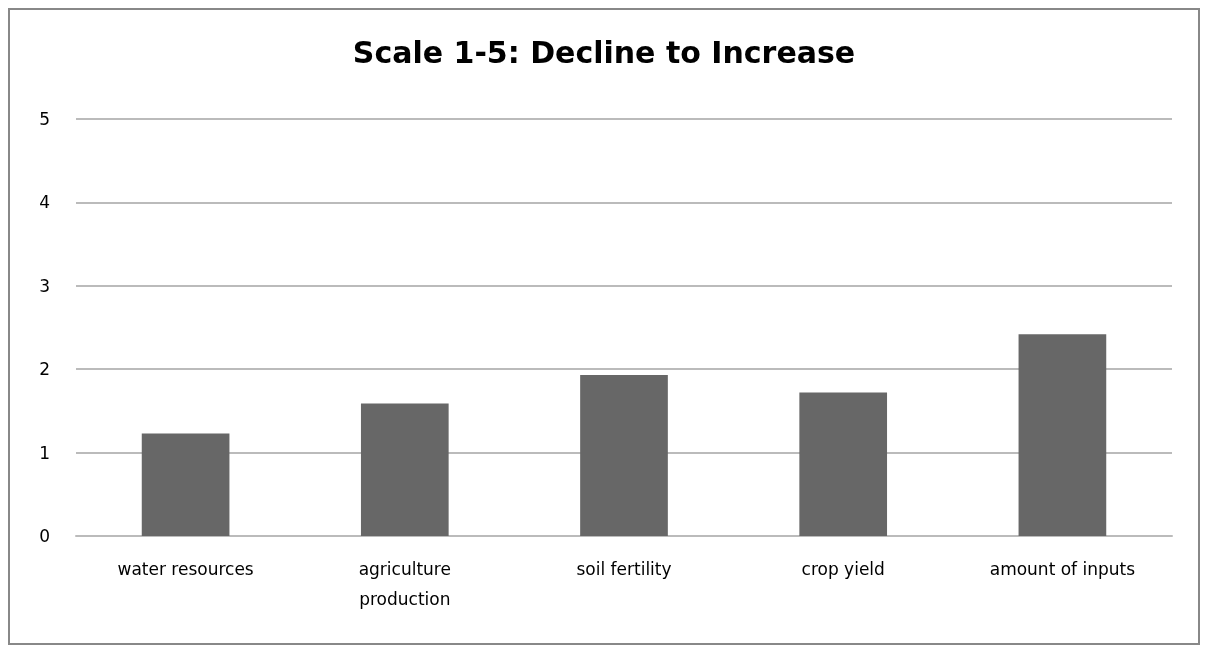 The image size is (1210, 655). Describe the element at coordinates (44, 452) in the screenshot. I see `y-tick-label: 1` at that location.